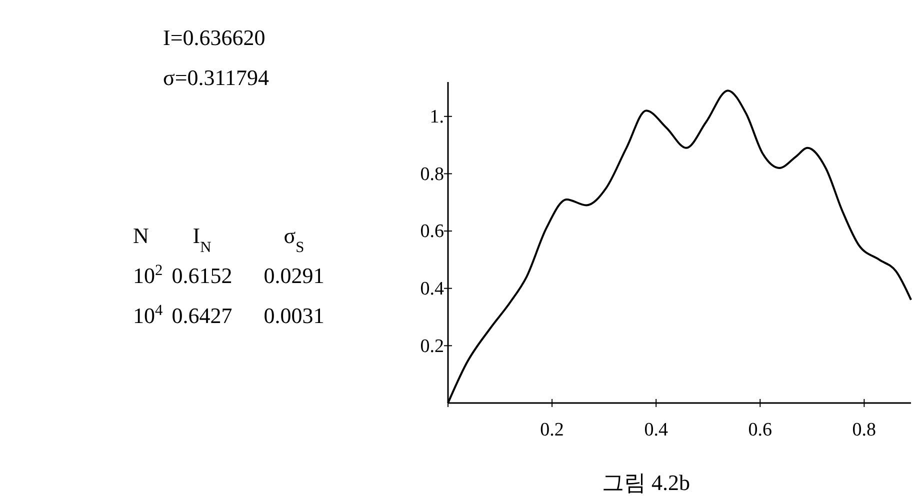 Image resolution: width=912 pixels, height=503 pixels. Describe the element at coordinates (864, 430) in the screenshot. I see `x-tick-label: 0.8` at that location.